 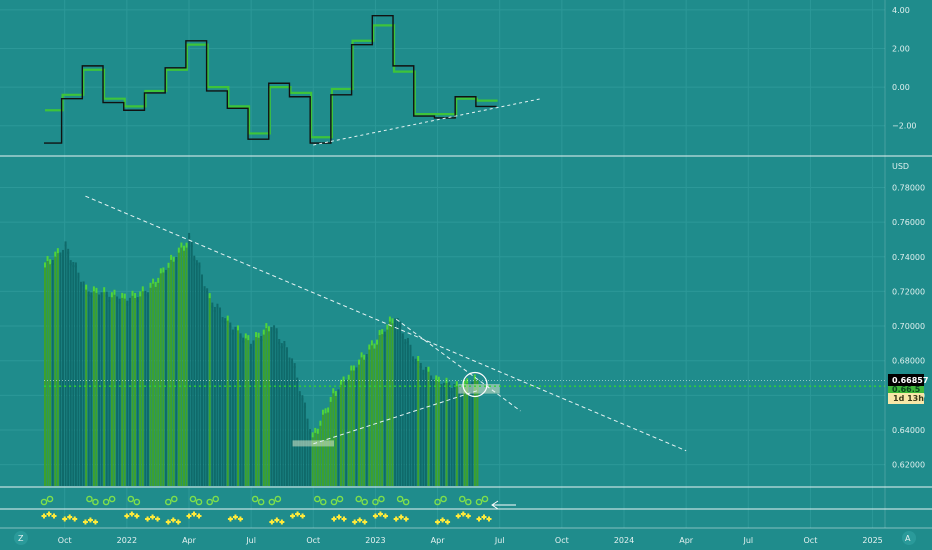 What do you see at coordinates (427, 122) in the screenshot?
I see `osc-trendline` at bounding box center [427, 122].